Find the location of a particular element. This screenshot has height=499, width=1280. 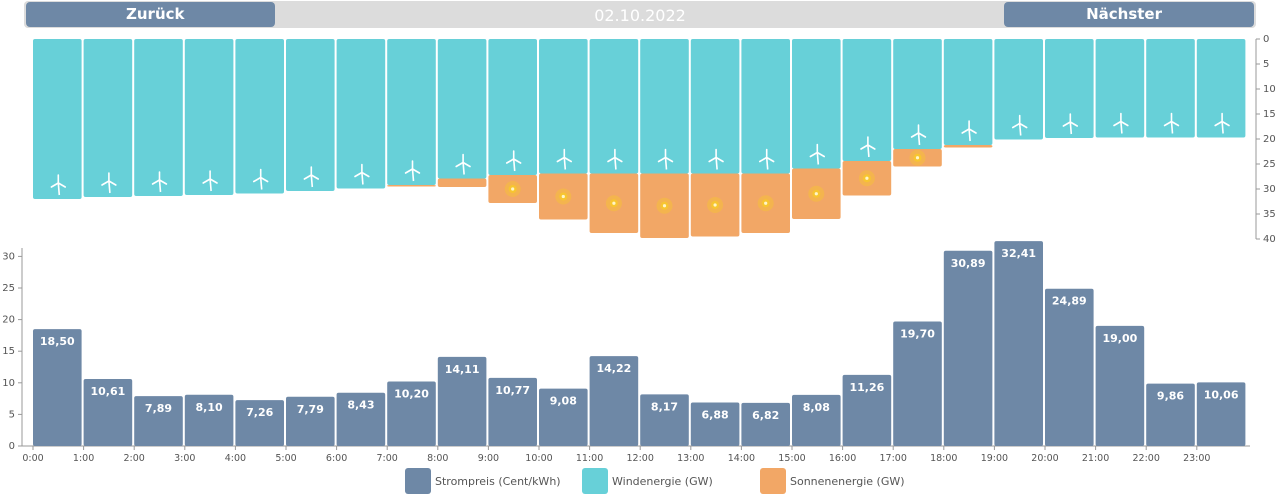

legend-item-price: Strompreis (Cent/kWh) is located at coordinates (483, 481).